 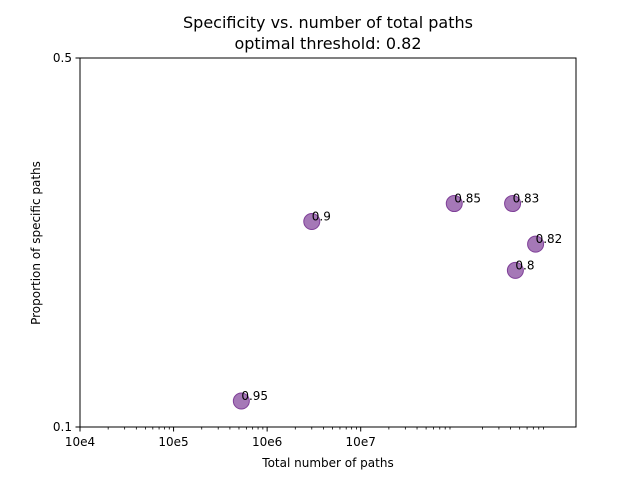 What do you see at coordinates (328, 22) in the screenshot?
I see `chart-title: Specificity vs. number of total paths` at bounding box center [328, 22].